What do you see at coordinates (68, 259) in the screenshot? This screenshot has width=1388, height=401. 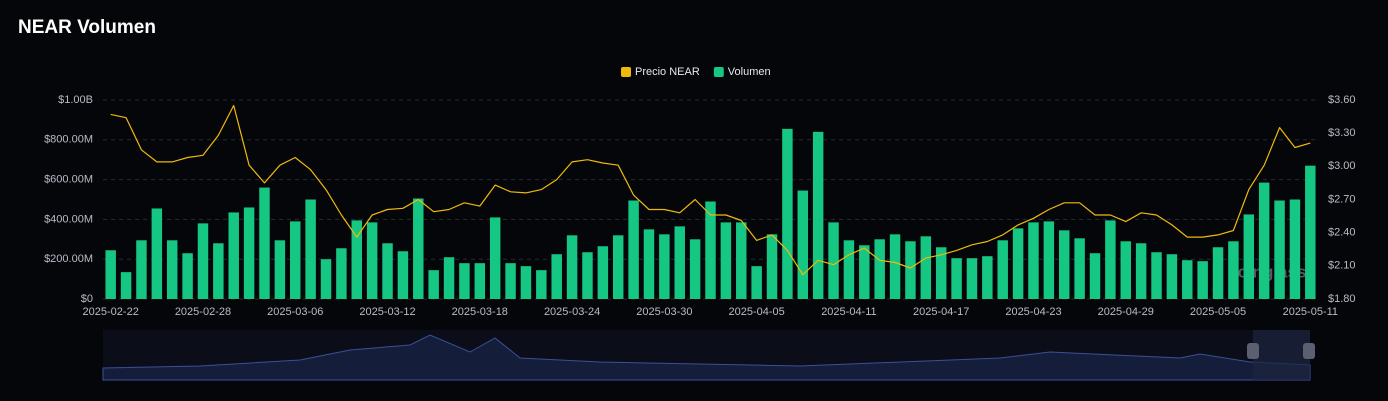 I see `y-tick-label: $200.00M` at bounding box center [68, 259].